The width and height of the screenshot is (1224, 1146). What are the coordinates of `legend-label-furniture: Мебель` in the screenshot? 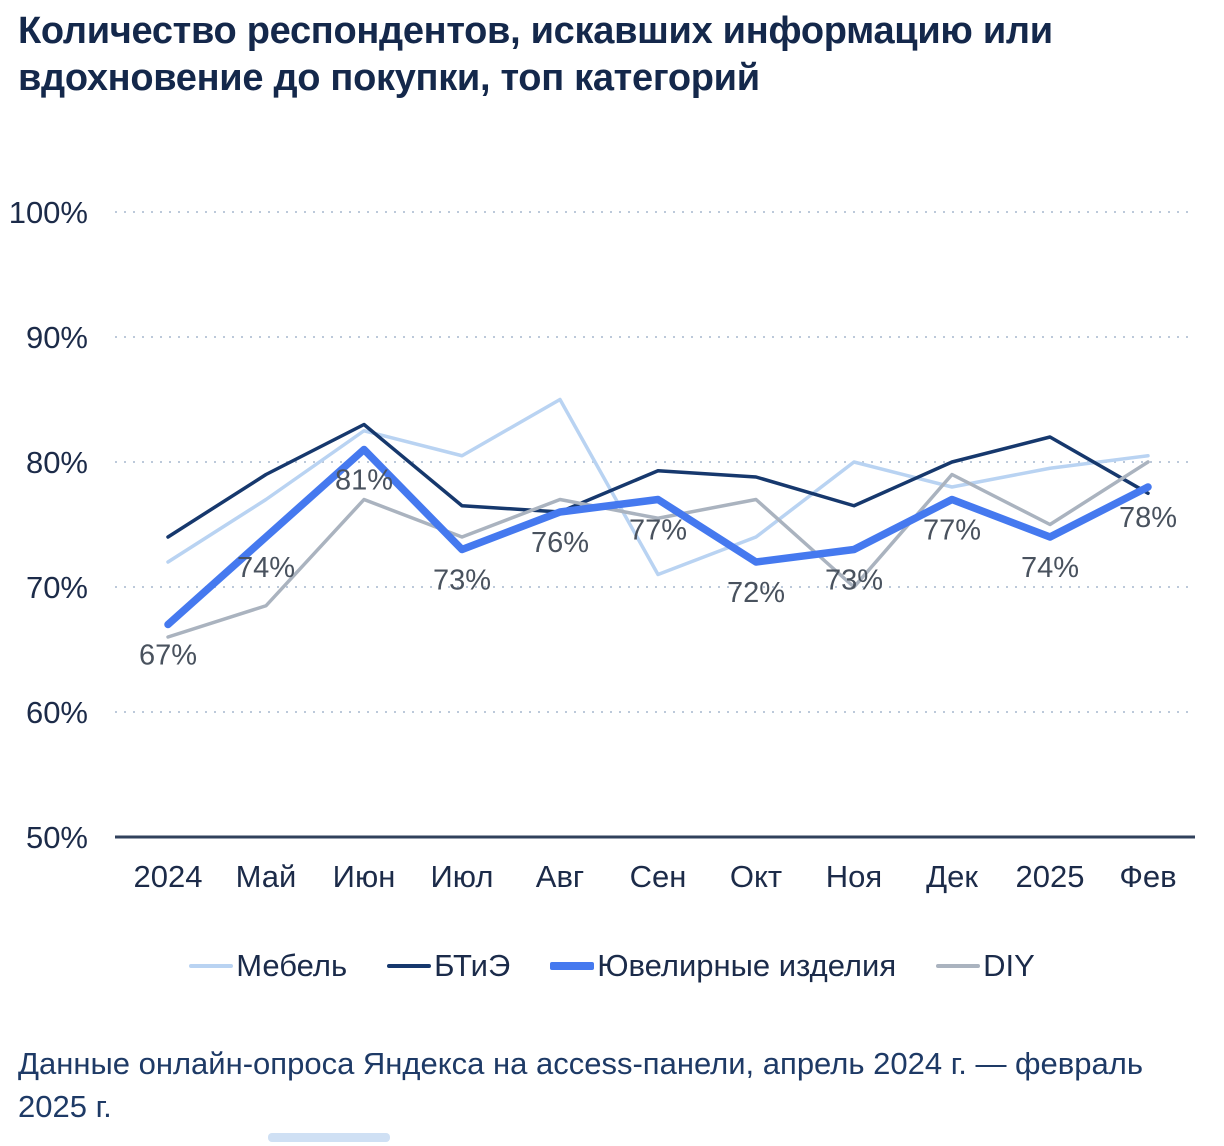 It's located at (292, 965).